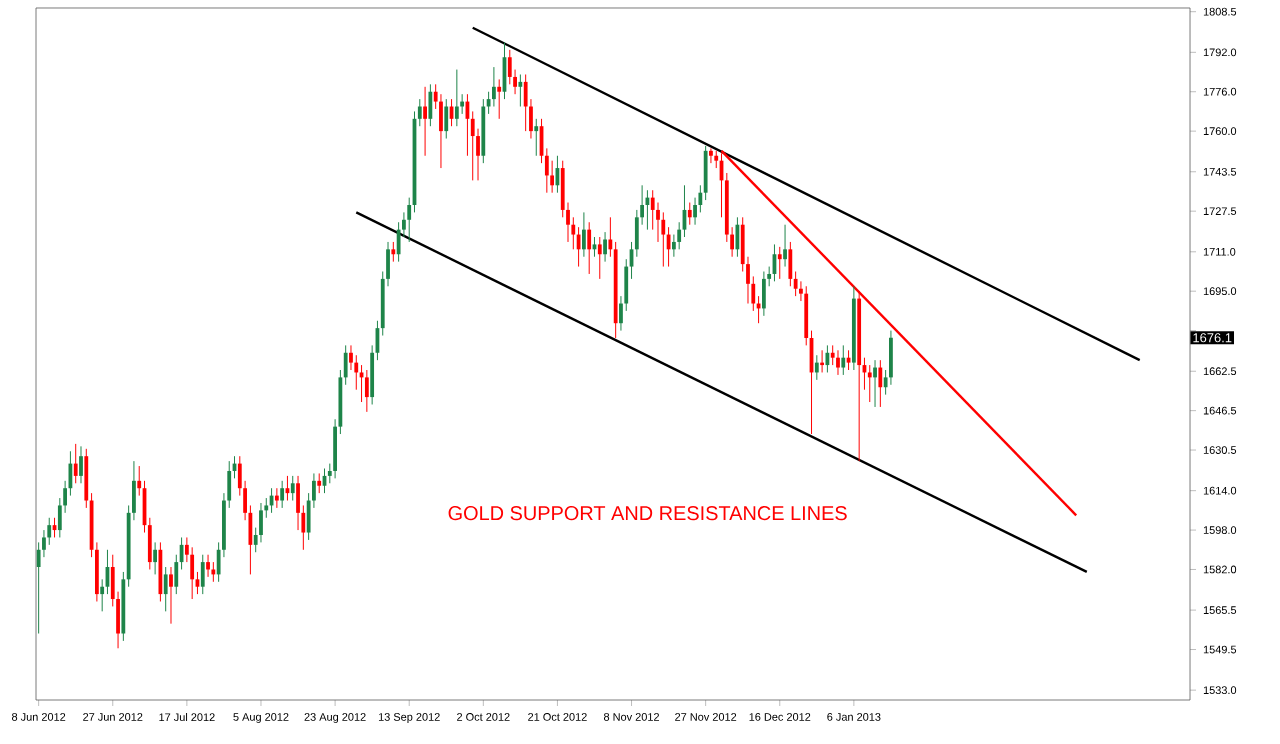 This screenshot has width=1280, height=744. I want to click on annotation: GOLD SUPPORT AND RESISTANCE LINES, so click(647, 513).